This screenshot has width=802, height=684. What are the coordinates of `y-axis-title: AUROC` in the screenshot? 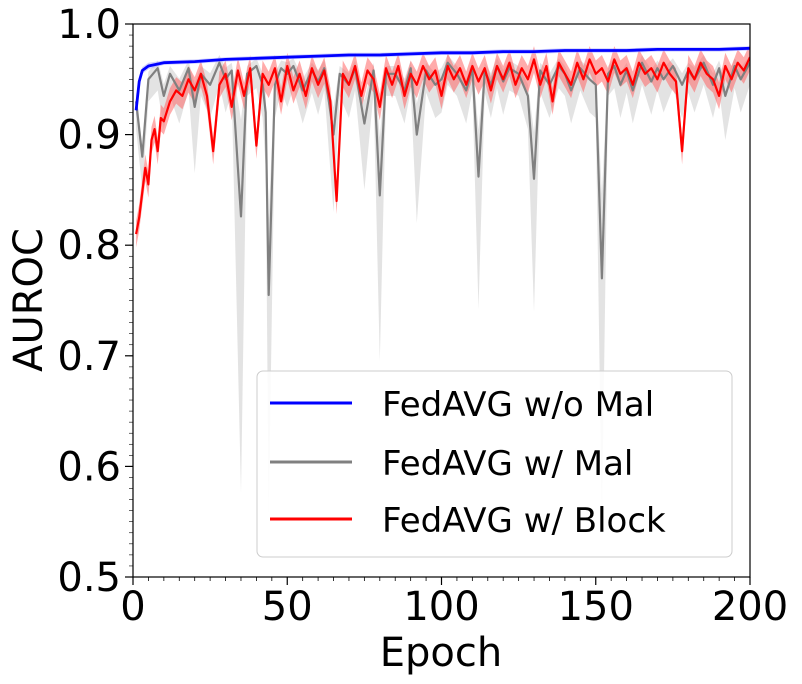 It's located at (29, 300).